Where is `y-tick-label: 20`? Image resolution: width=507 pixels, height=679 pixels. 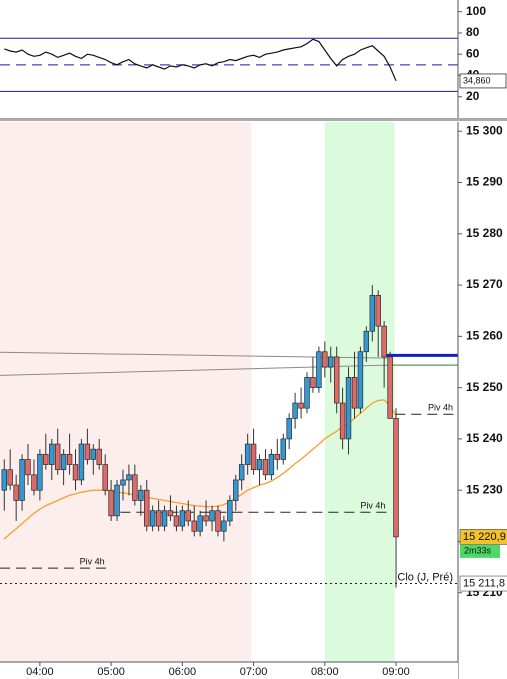 y-tick-label: 20 is located at coordinates (473, 96).